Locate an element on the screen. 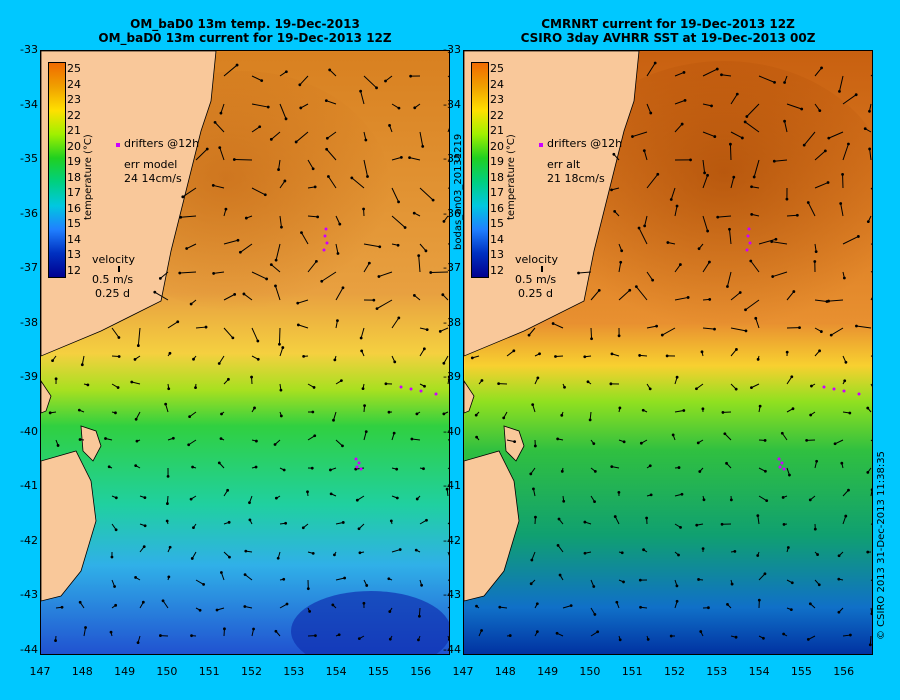 The height and width of the screenshot is (700, 900). y-tick-label: -36 is located at coordinates (29, 213).